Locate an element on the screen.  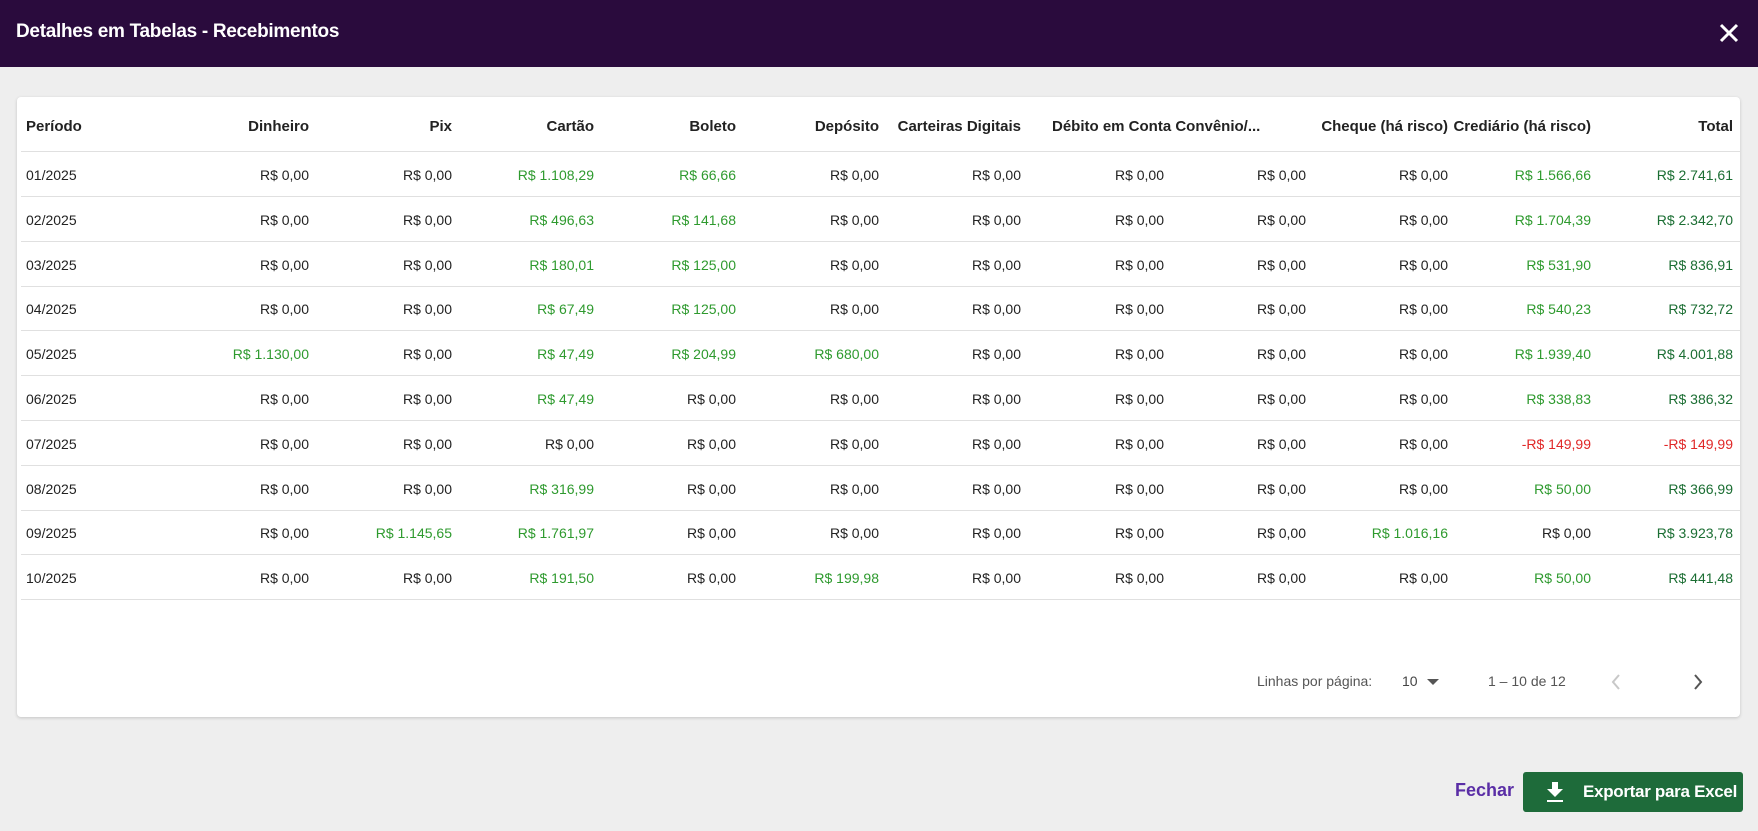
amount-cell: R$ 338,83 is located at coordinates (1558, 399).